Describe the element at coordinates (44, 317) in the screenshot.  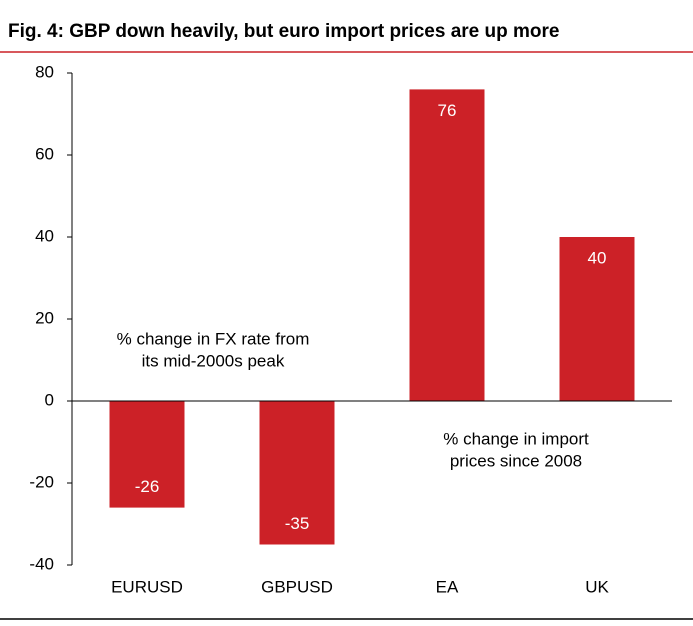
I see `y-tick-label: 20` at that location.